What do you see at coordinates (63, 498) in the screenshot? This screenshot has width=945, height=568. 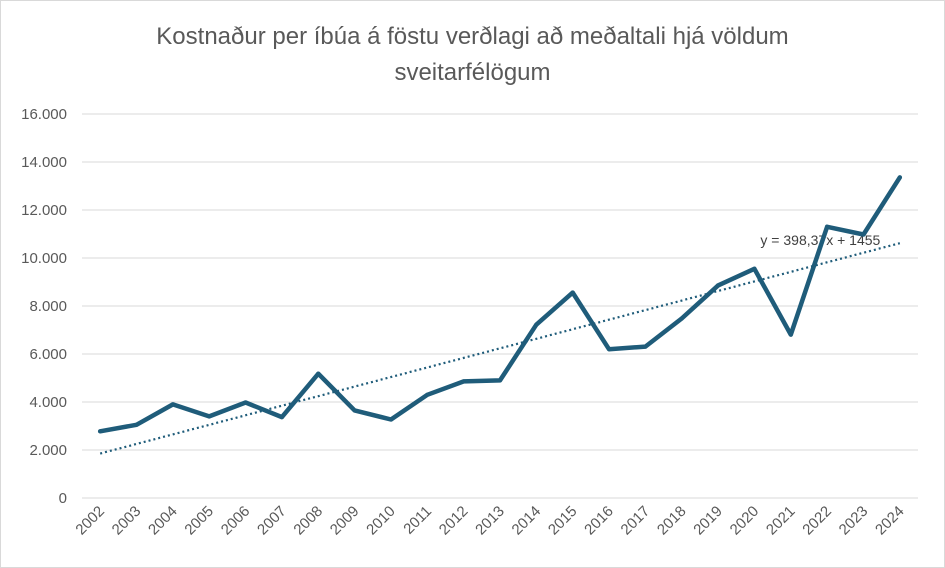 I see `y-tick-label: 0` at bounding box center [63, 498].